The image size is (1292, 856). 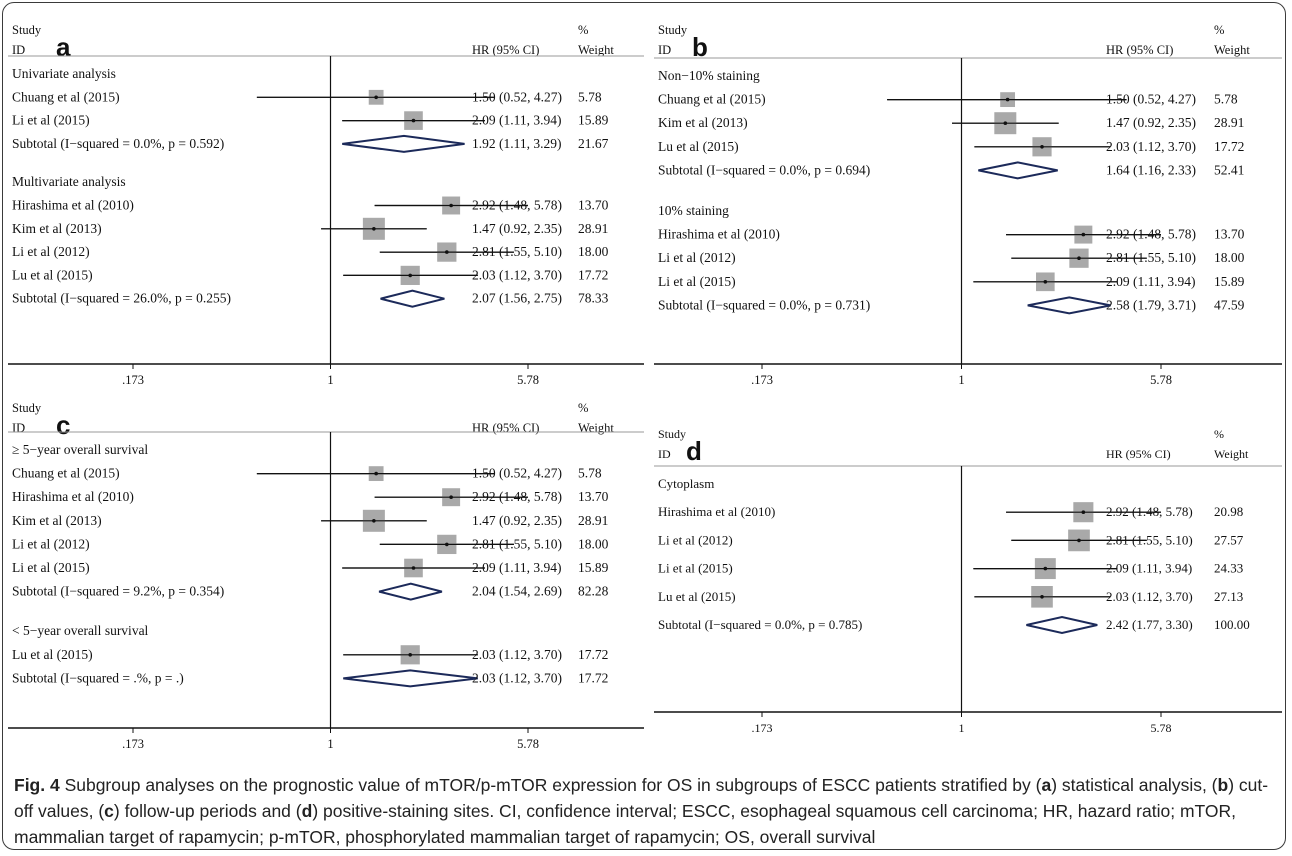 I want to click on weight-value: 47.59, so click(x=1229, y=304).